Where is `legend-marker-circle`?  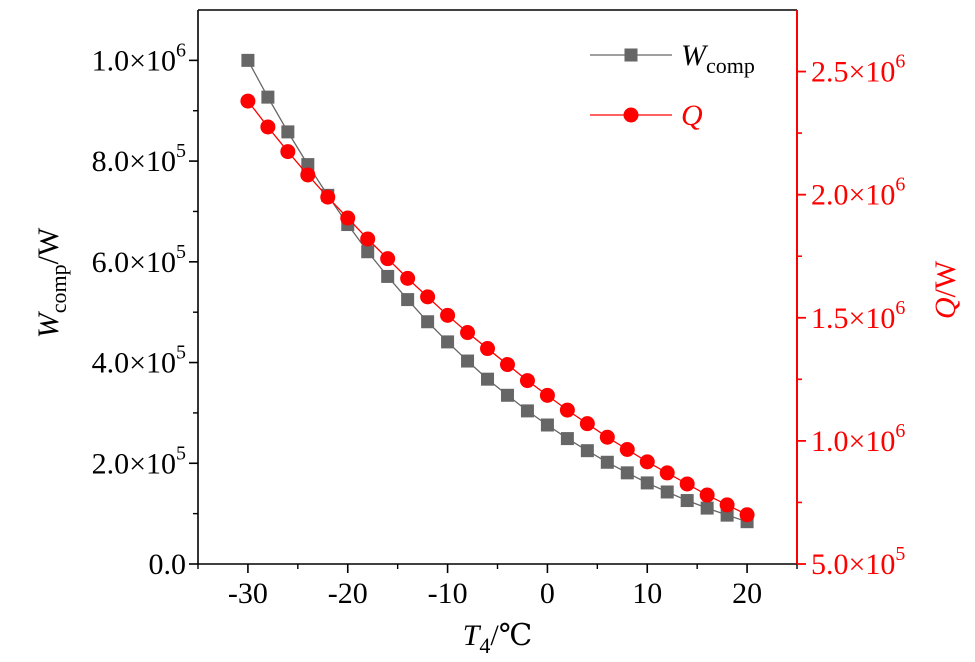
legend-marker-circle is located at coordinates (631, 115).